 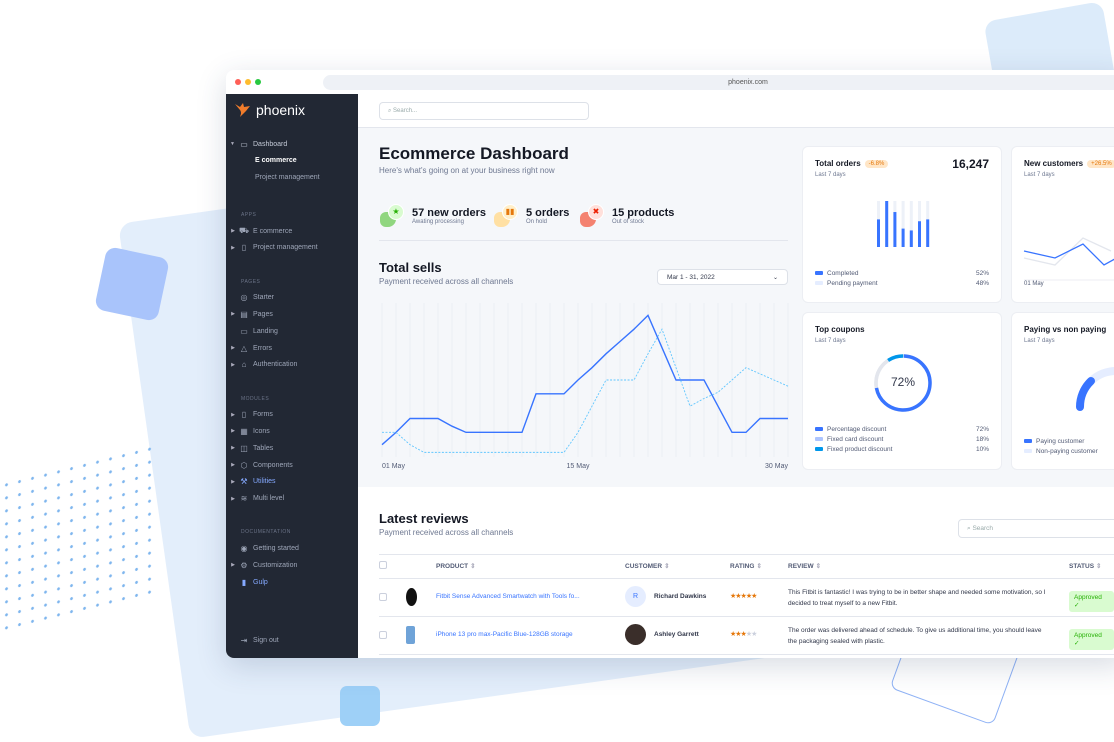 I want to click on legend-value: 18%, so click(x=982, y=439).